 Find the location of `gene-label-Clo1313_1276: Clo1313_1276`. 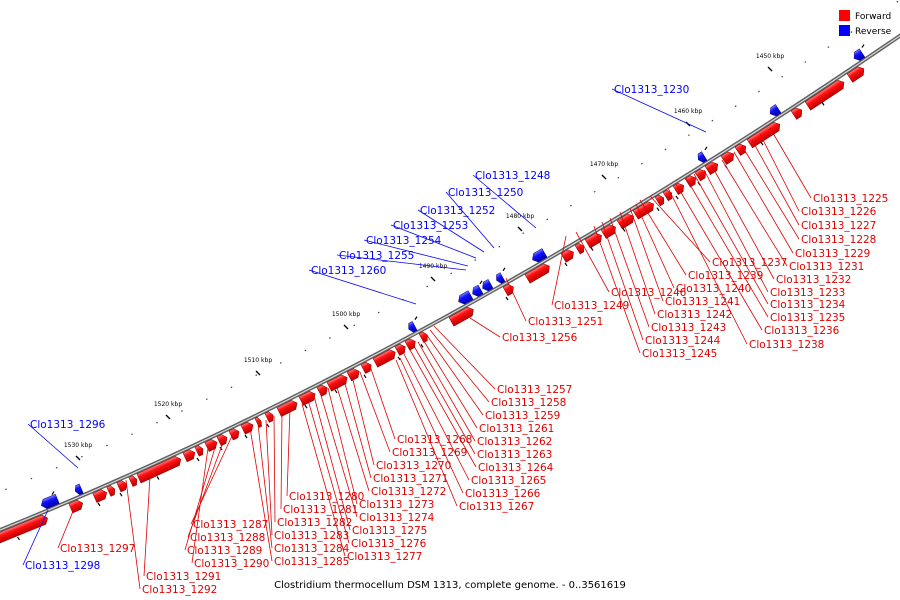

gene-label-Clo1313_1276: Clo1313_1276 is located at coordinates (389, 544).